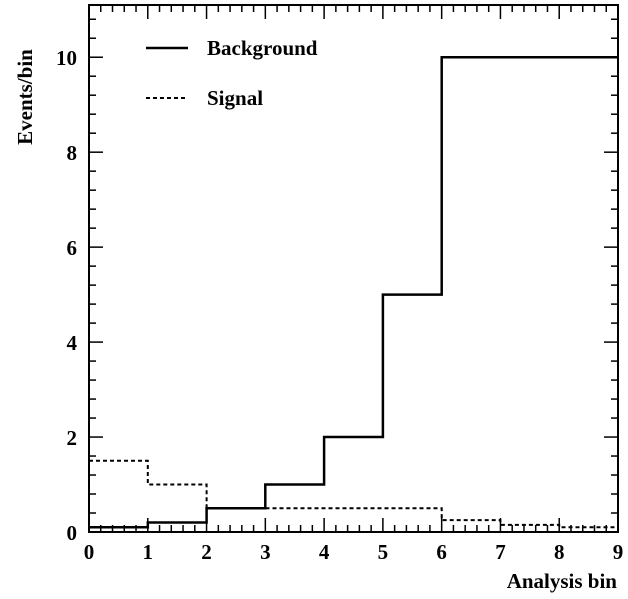  I want to click on x-tick-labels: 0 1 2 3 4 5 6 7 8 9, so click(354, 552).